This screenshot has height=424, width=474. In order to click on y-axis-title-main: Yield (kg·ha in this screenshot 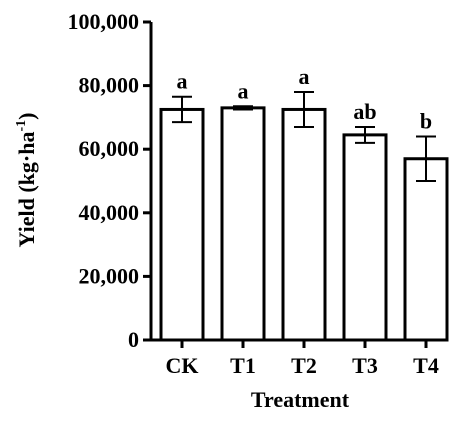, I will do `click(26, 190)`.